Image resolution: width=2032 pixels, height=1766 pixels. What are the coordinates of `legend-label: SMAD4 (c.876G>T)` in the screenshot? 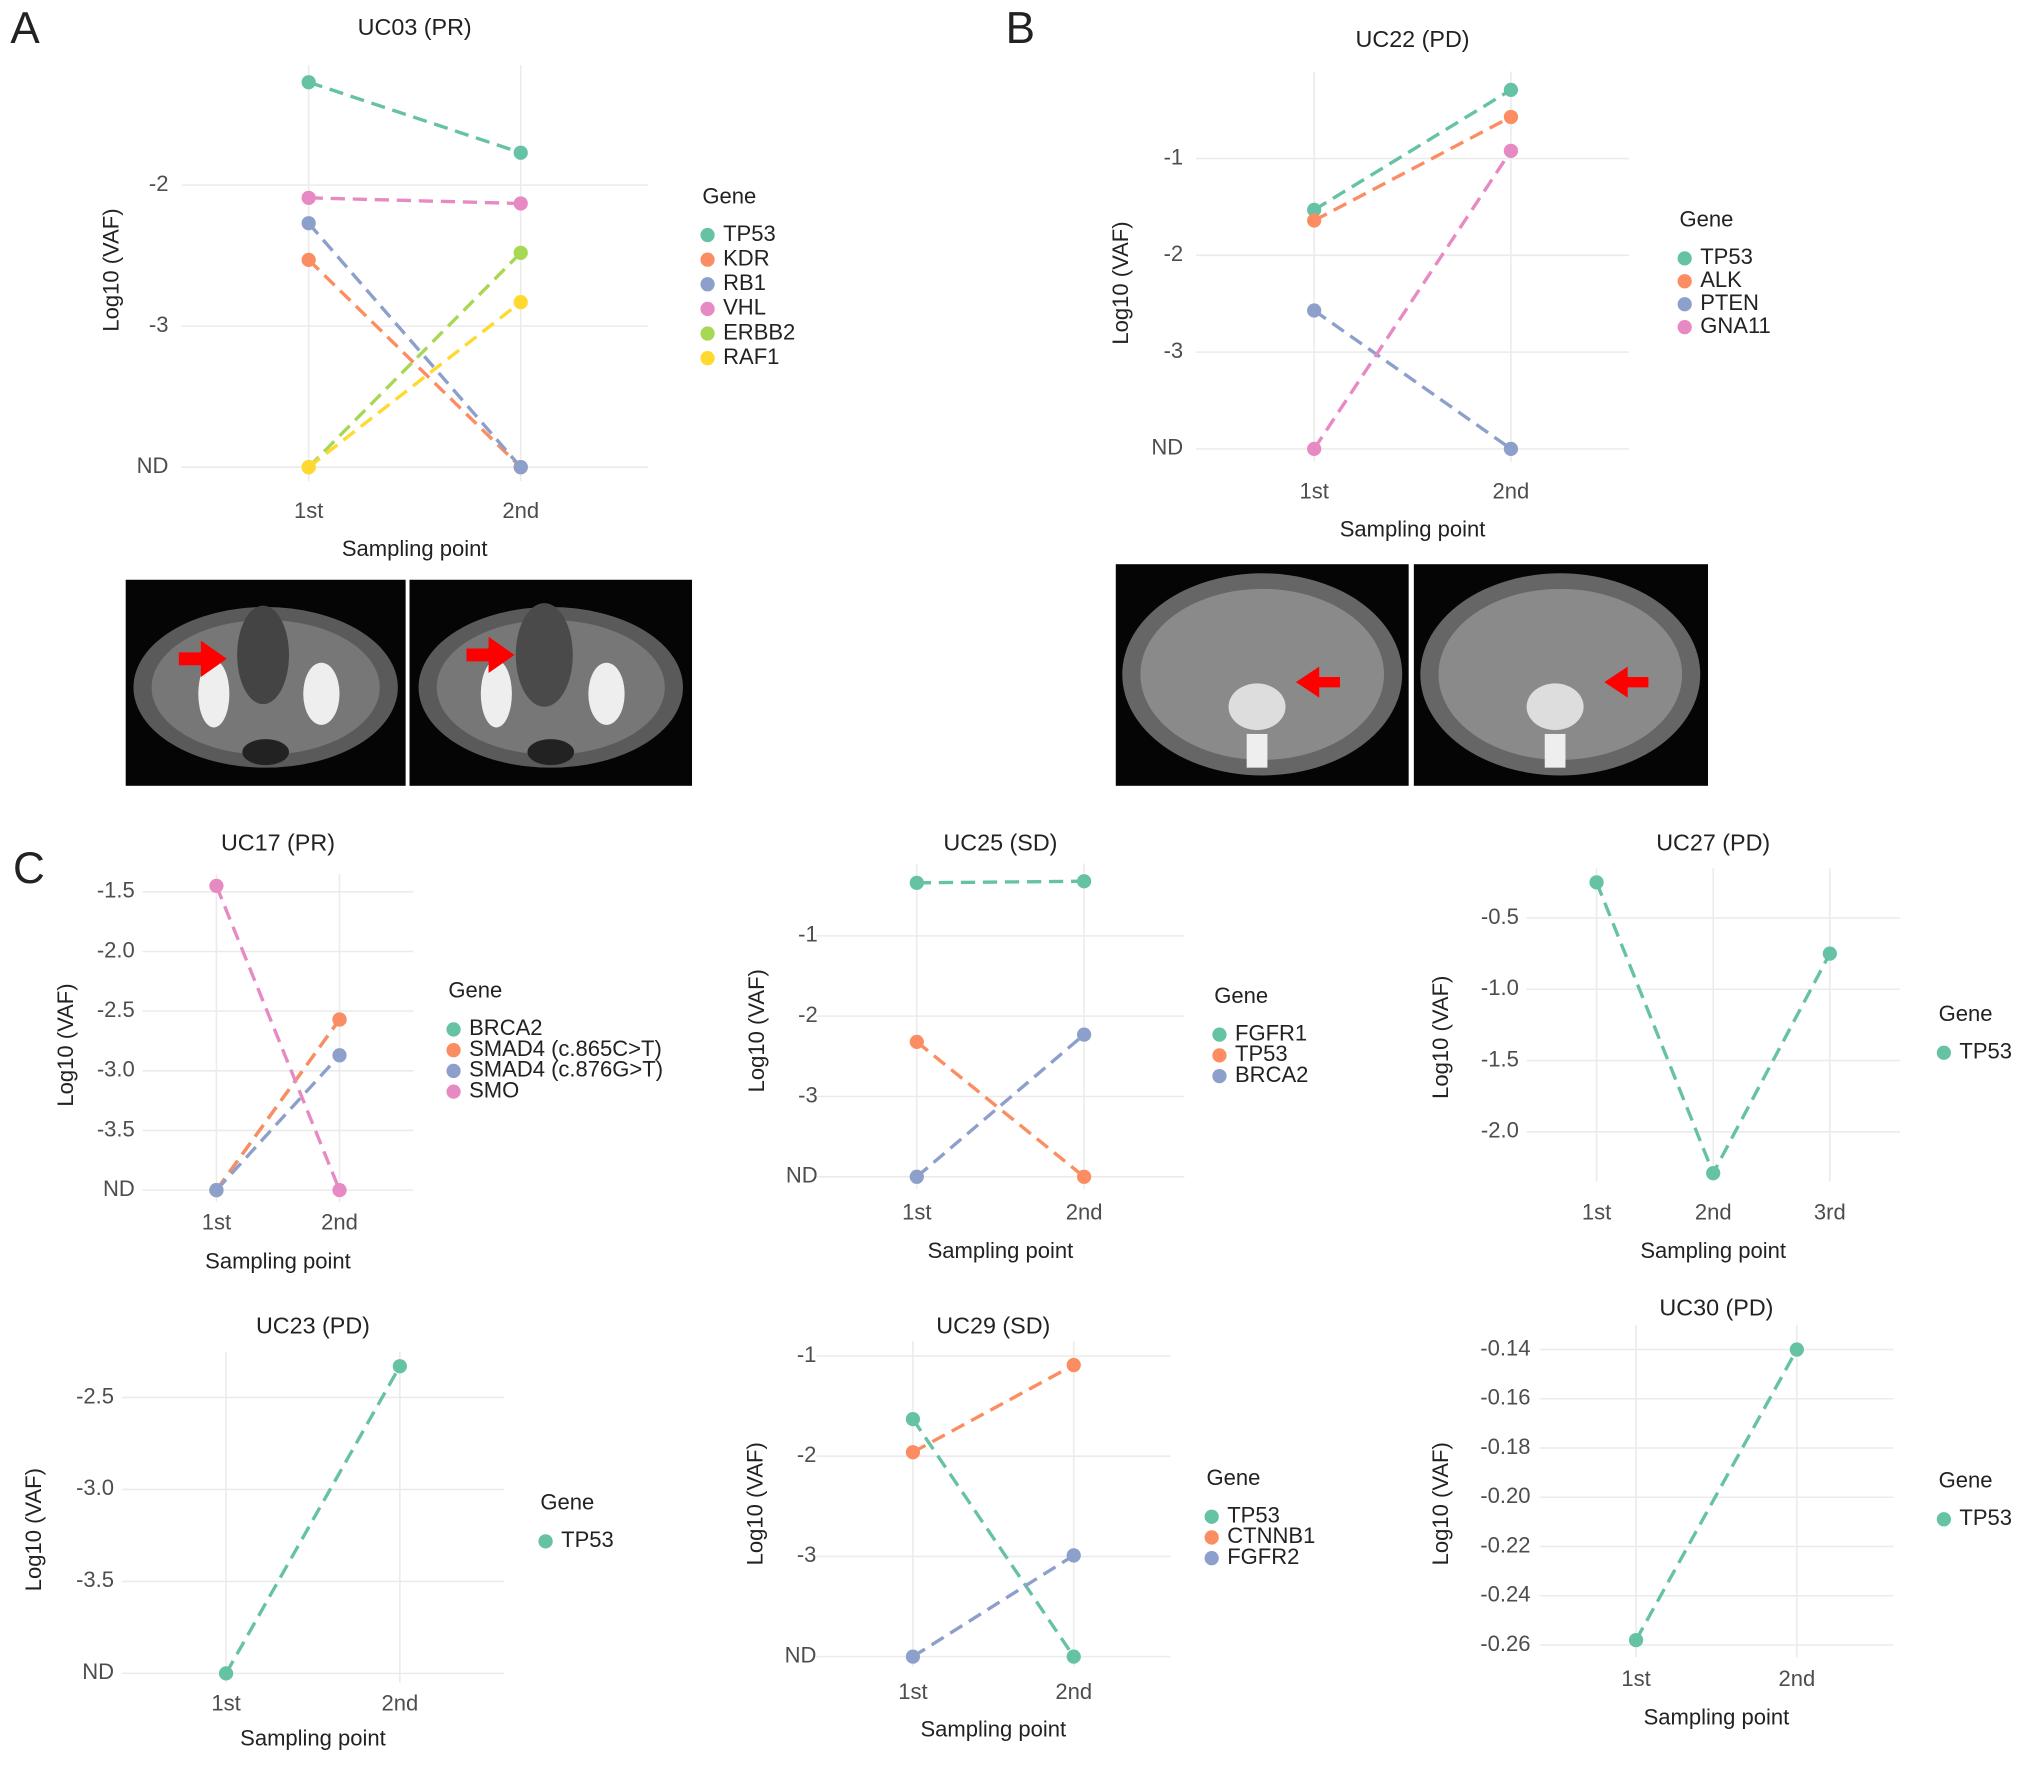 It's located at (566, 1069).